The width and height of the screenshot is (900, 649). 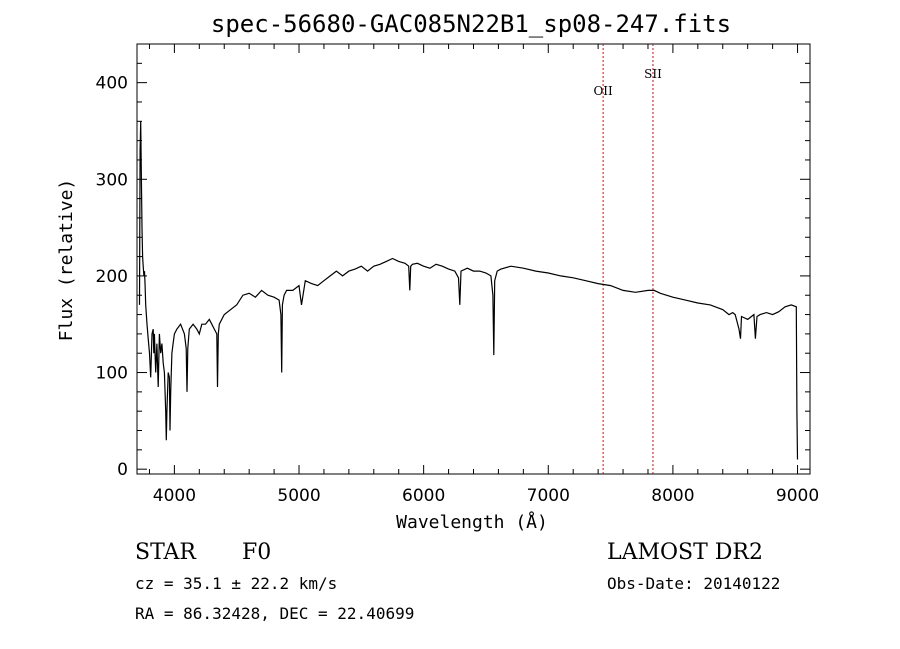 I want to click on object-subclass: F0, so click(x=256, y=552).